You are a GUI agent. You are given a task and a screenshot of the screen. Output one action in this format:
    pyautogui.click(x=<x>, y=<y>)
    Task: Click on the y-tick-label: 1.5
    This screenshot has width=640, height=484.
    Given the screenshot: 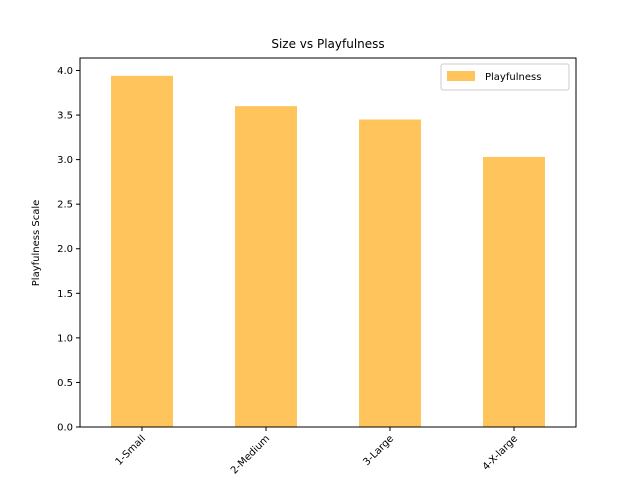 What is the action you would take?
    pyautogui.click(x=65, y=294)
    